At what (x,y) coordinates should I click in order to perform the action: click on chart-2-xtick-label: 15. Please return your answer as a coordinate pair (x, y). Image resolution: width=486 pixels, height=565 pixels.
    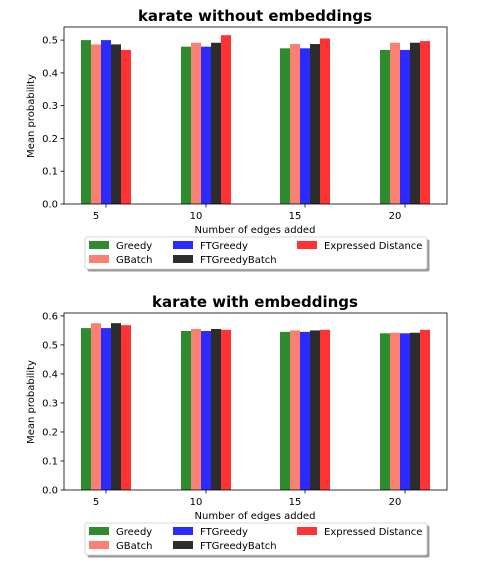
    Looking at the image, I should click on (295, 502).